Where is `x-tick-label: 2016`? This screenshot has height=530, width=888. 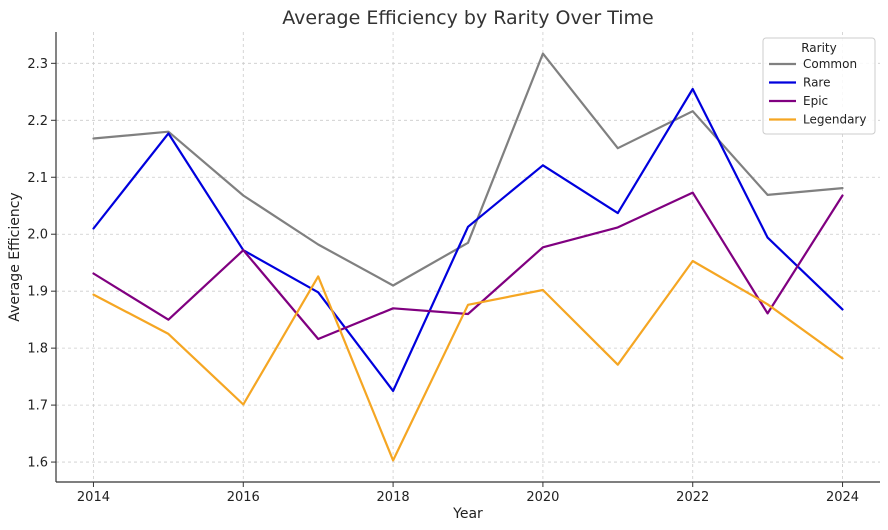 x-tick-label: 2016 is located at coordinates (243, 497).